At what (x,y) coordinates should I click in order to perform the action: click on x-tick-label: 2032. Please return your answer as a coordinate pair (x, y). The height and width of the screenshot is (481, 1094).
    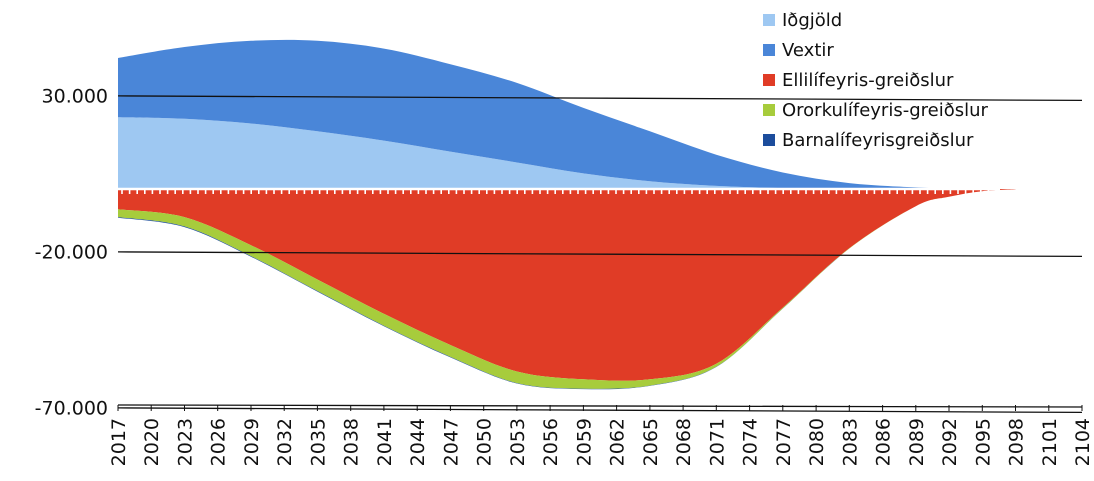
    Looking at the image, I should click on (285, 442).